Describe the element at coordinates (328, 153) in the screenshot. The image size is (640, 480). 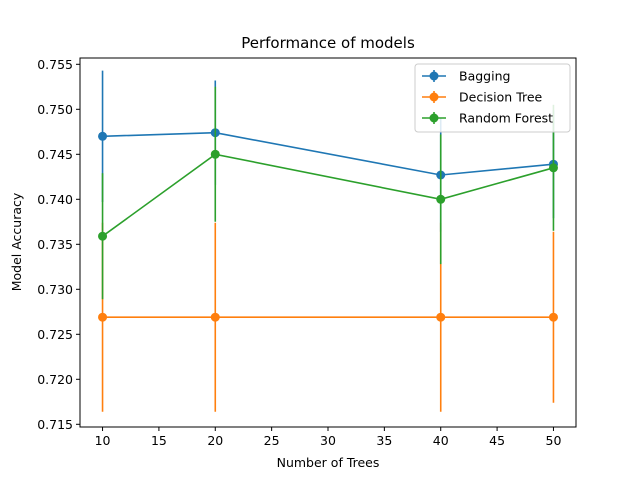
I see `bagging-line` at that location.